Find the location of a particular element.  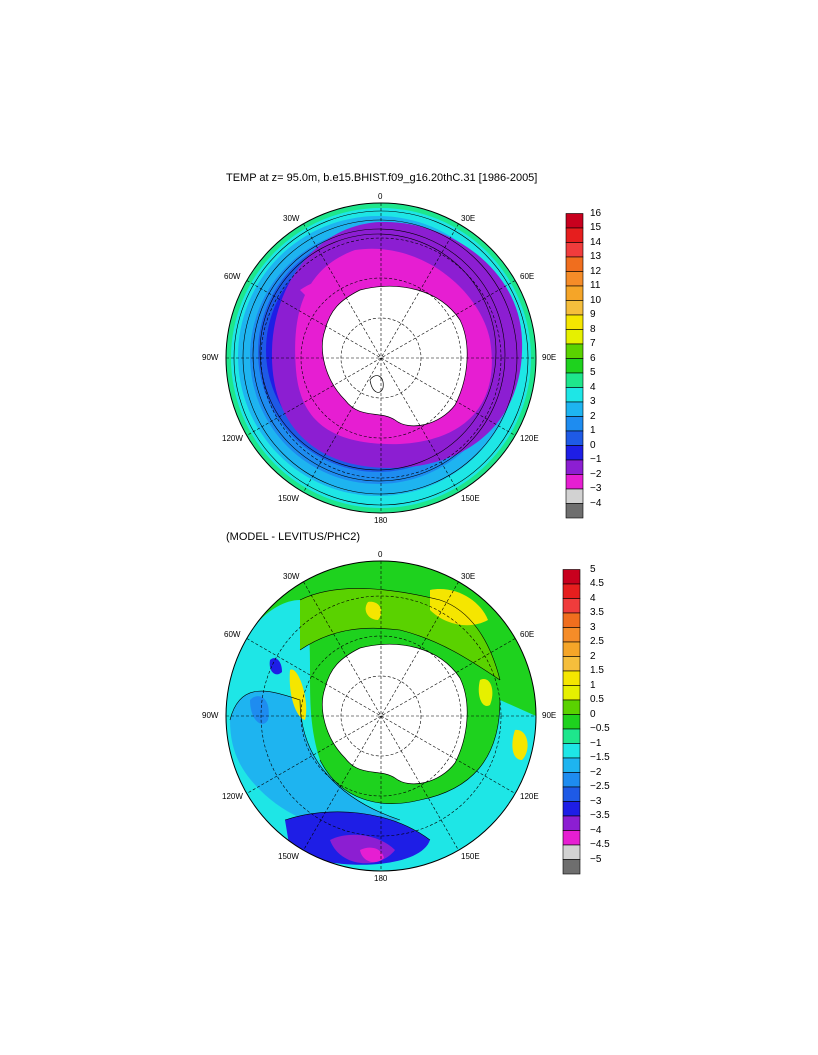

colorbar_bottom-label: −2 is located at coordinates (596, 772).